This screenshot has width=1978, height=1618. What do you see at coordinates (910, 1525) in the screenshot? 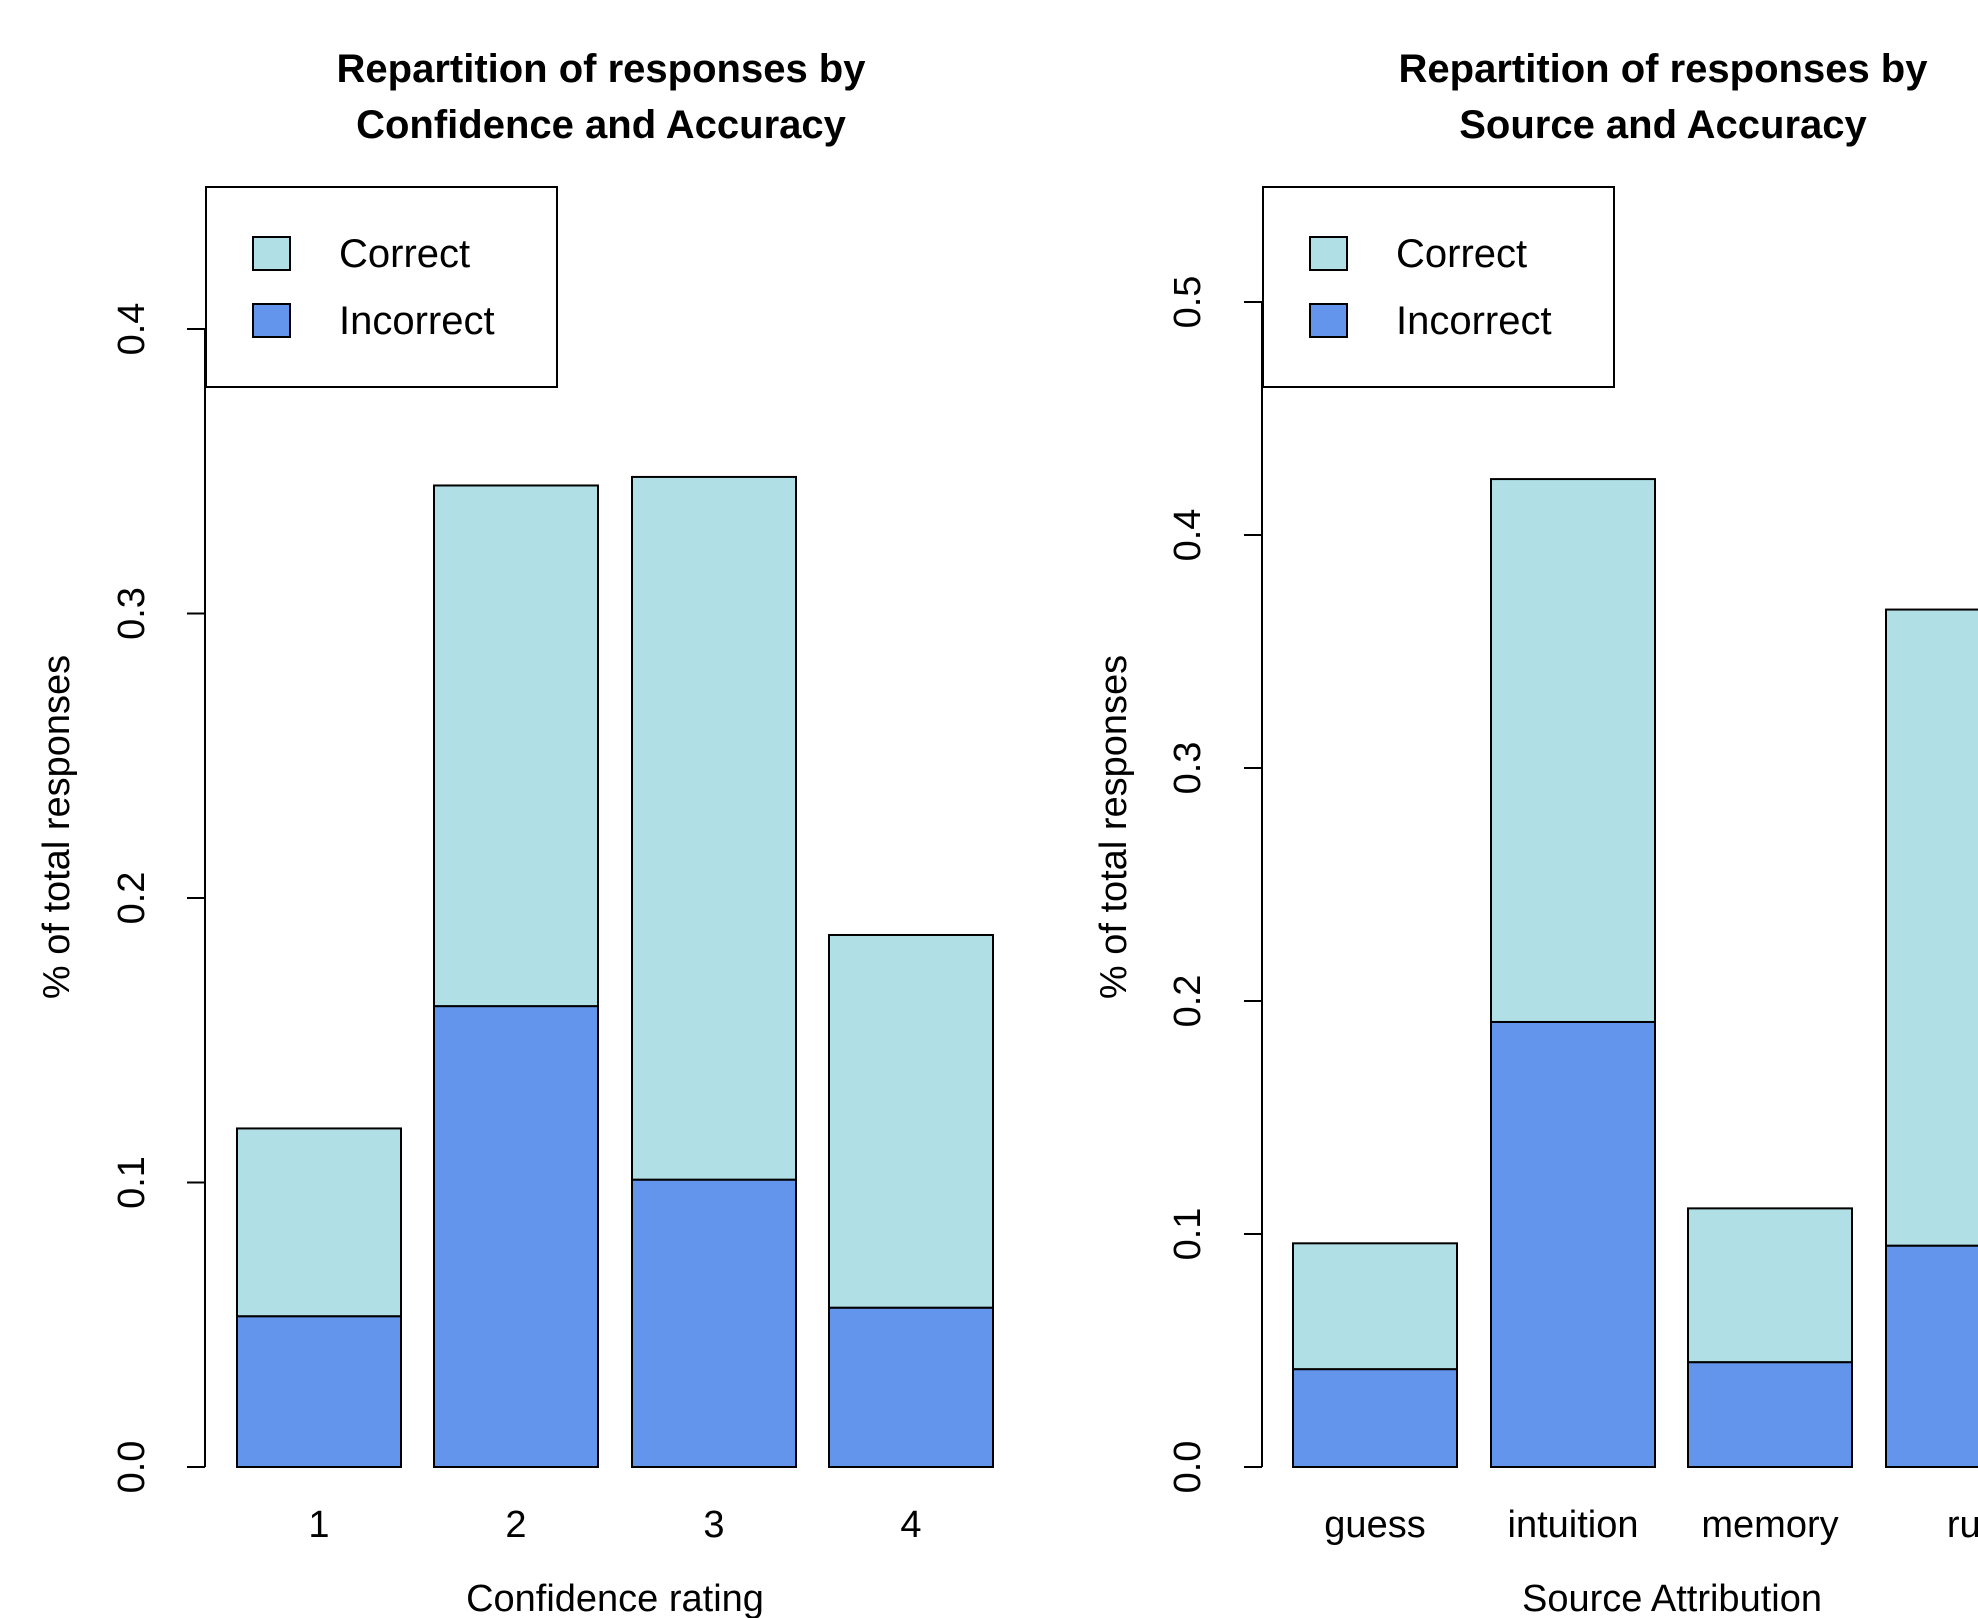
I see `x-tick-label: 4` at bounding box center [910, 1525].